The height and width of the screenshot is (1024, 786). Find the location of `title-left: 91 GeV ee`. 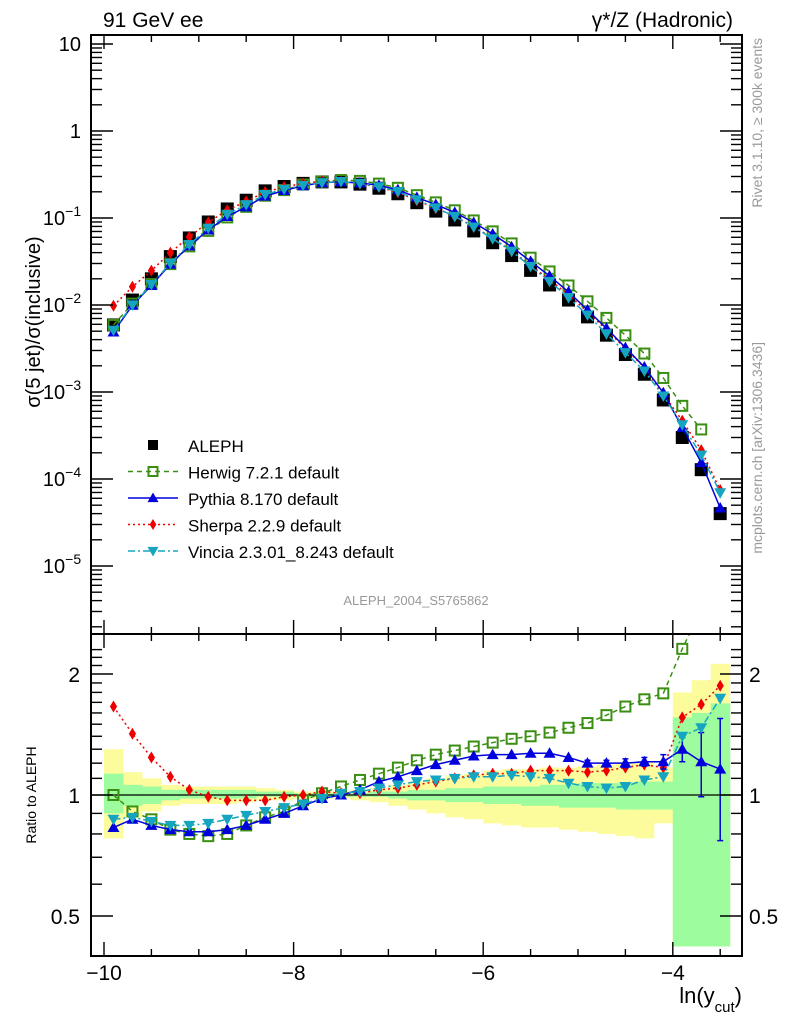

title-left: 91 GeV ee is located at coordinates (153, 20).